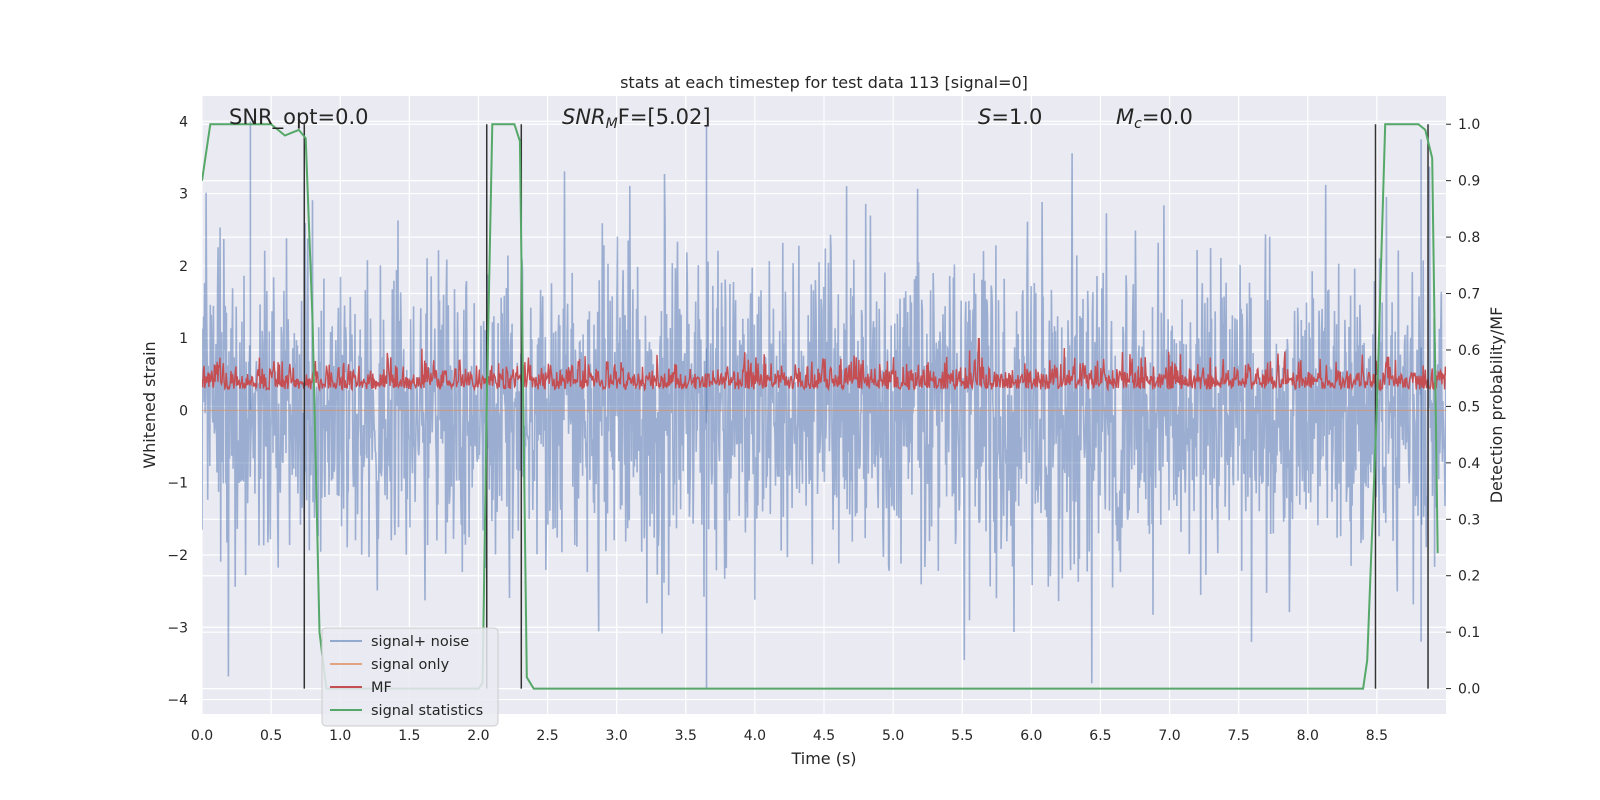  I want to click on legend-label-signal-noise: signal+ noise, so click(420, 642).